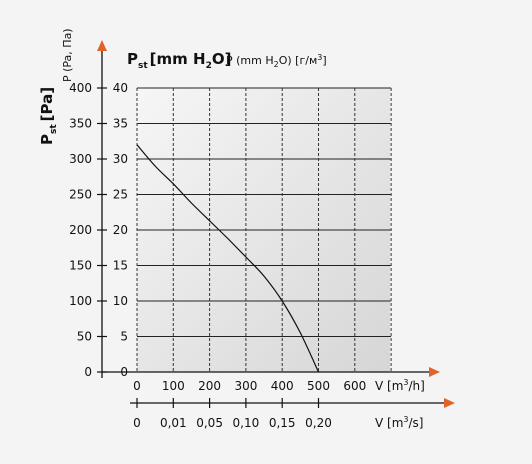 The height and width of the screenshot is (464, 532). What do you see at coordinates (137, 423) in the screenshot?
I see `x2-tick-label: 0` at bounding box center [137, 423].